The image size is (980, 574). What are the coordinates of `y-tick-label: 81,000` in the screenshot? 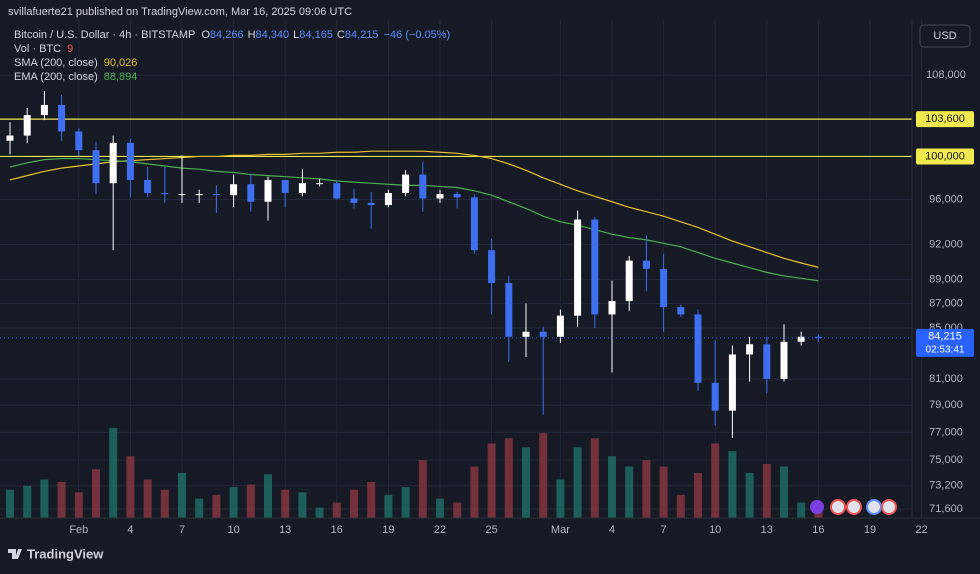 It's located at (946, 379).